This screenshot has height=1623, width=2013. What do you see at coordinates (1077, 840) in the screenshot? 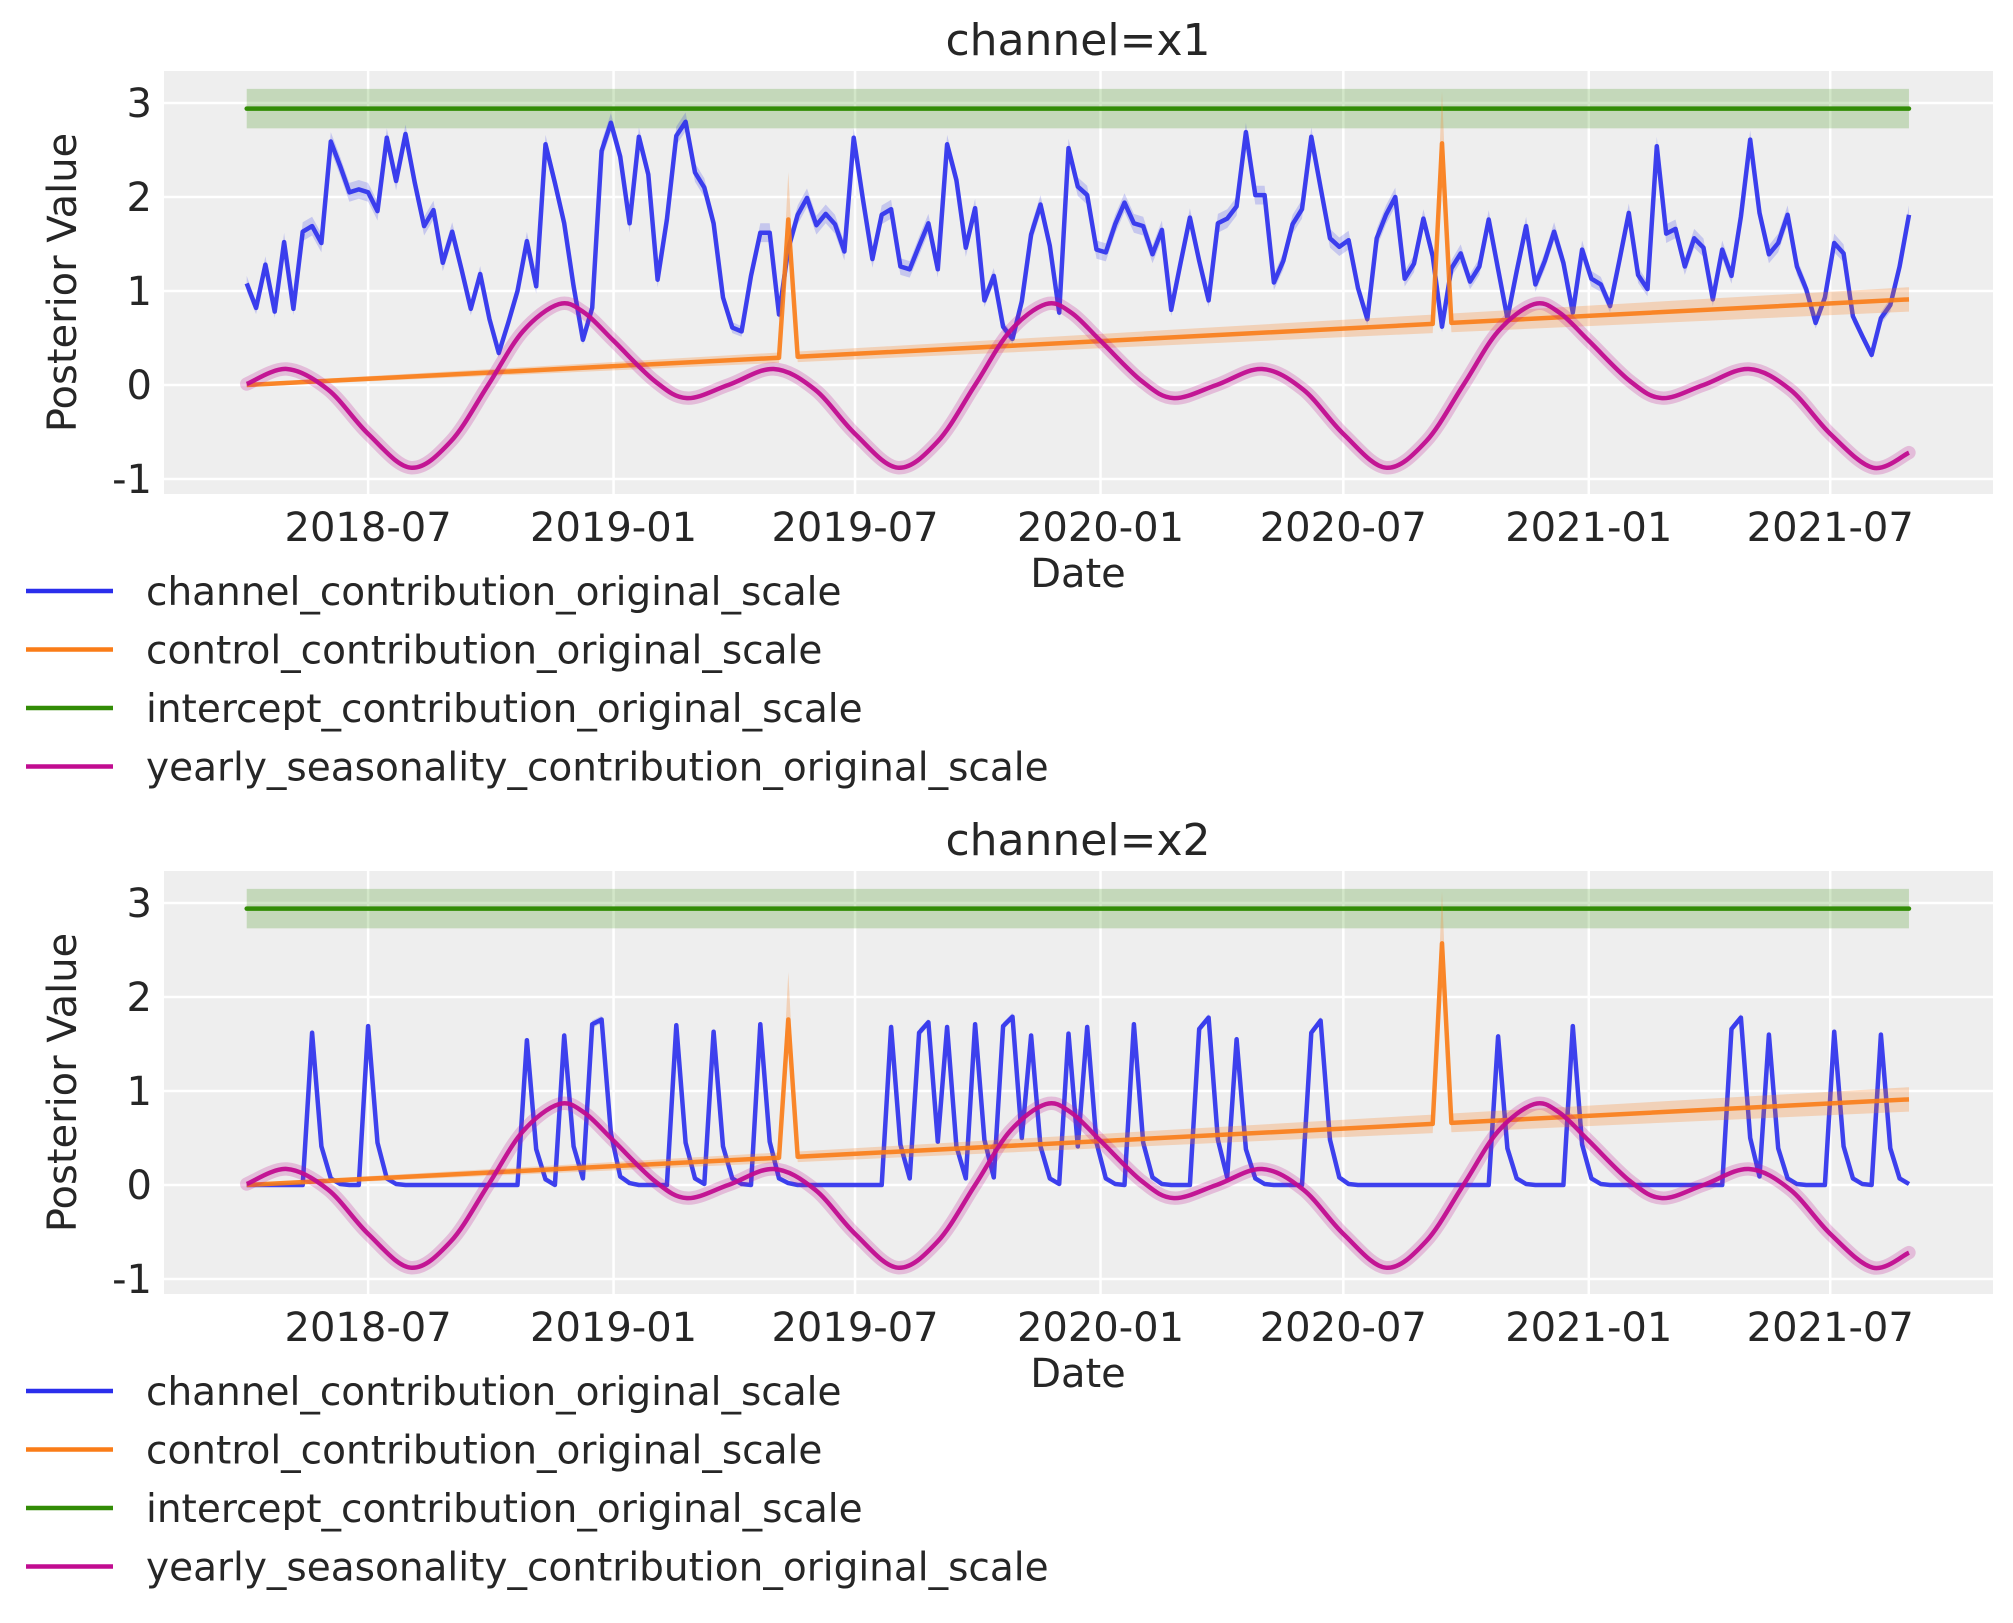
I see `chart-title: channel=x2` at bounding box center [1077, 840].